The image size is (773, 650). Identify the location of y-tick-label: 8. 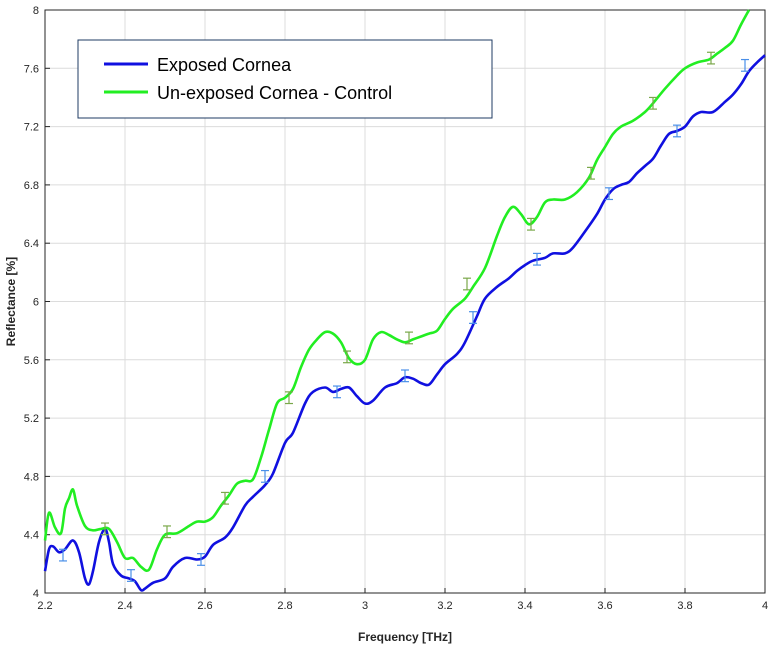
(36, 11).